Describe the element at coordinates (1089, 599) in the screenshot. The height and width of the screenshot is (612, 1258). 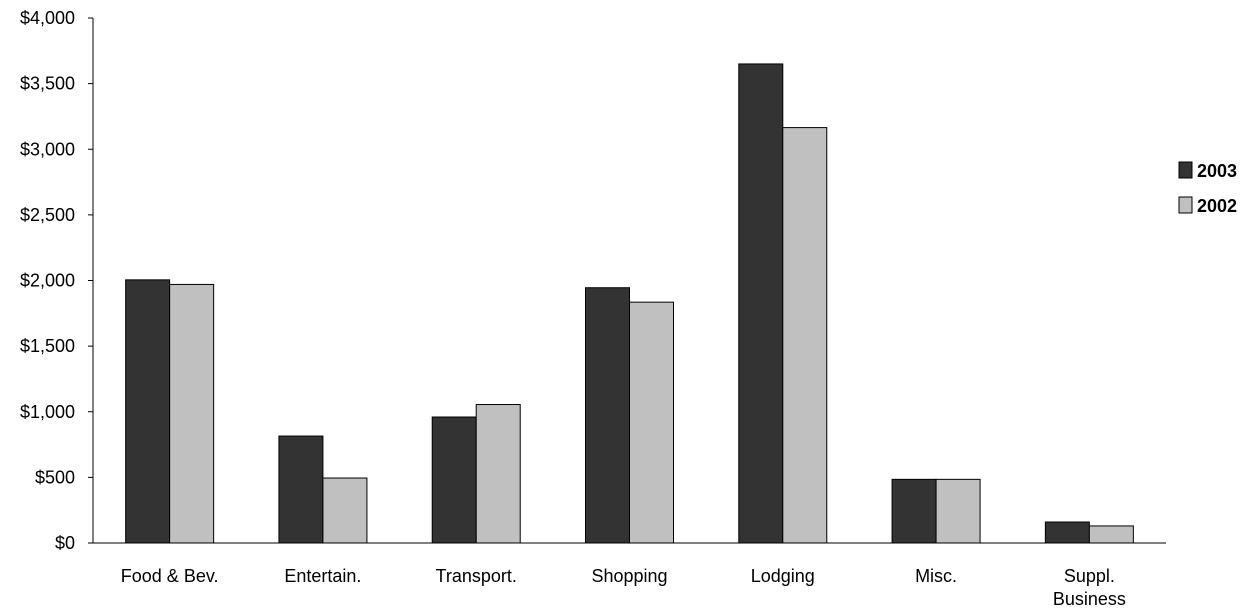
I see `x-category-label: Business` at that location.